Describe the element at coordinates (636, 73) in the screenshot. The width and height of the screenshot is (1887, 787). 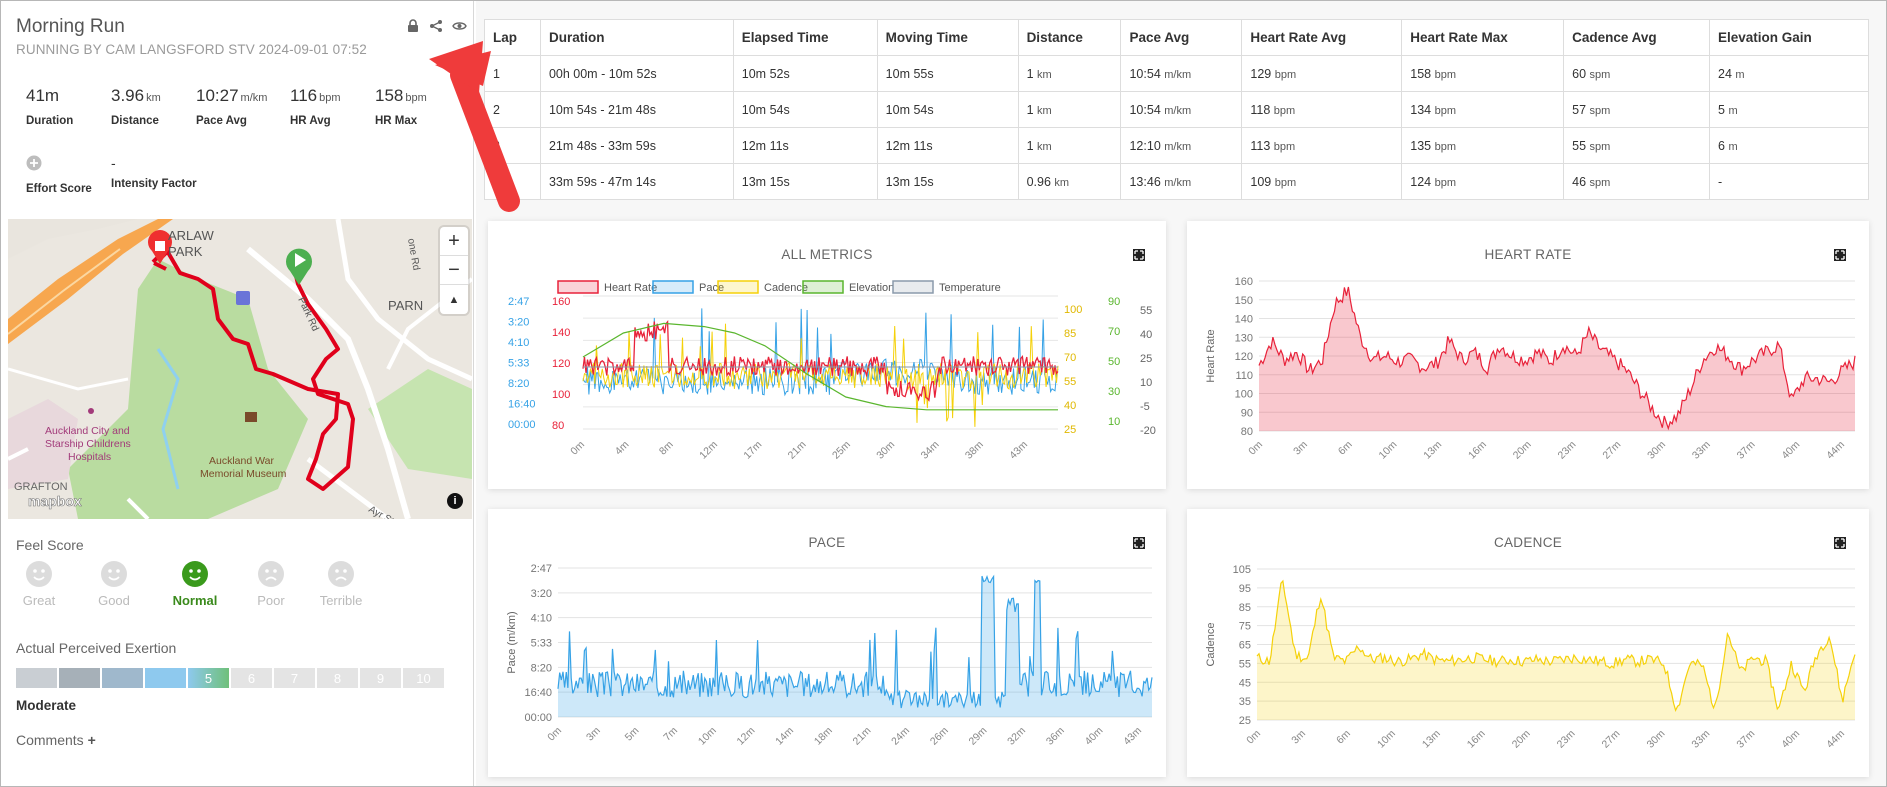
I see `table-cell: 00h 00m - 10m 52s` at that location.